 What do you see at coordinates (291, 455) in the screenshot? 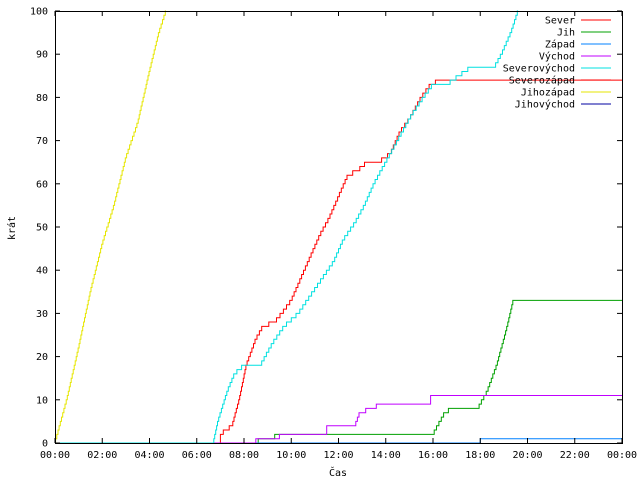
I see `x-tick-label-5: 10:00` at bounding box center [291, 455].